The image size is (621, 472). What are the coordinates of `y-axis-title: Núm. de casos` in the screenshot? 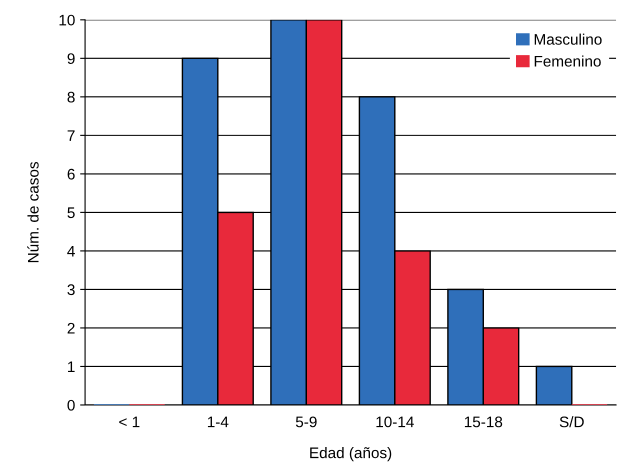 It's located at (33, 212).